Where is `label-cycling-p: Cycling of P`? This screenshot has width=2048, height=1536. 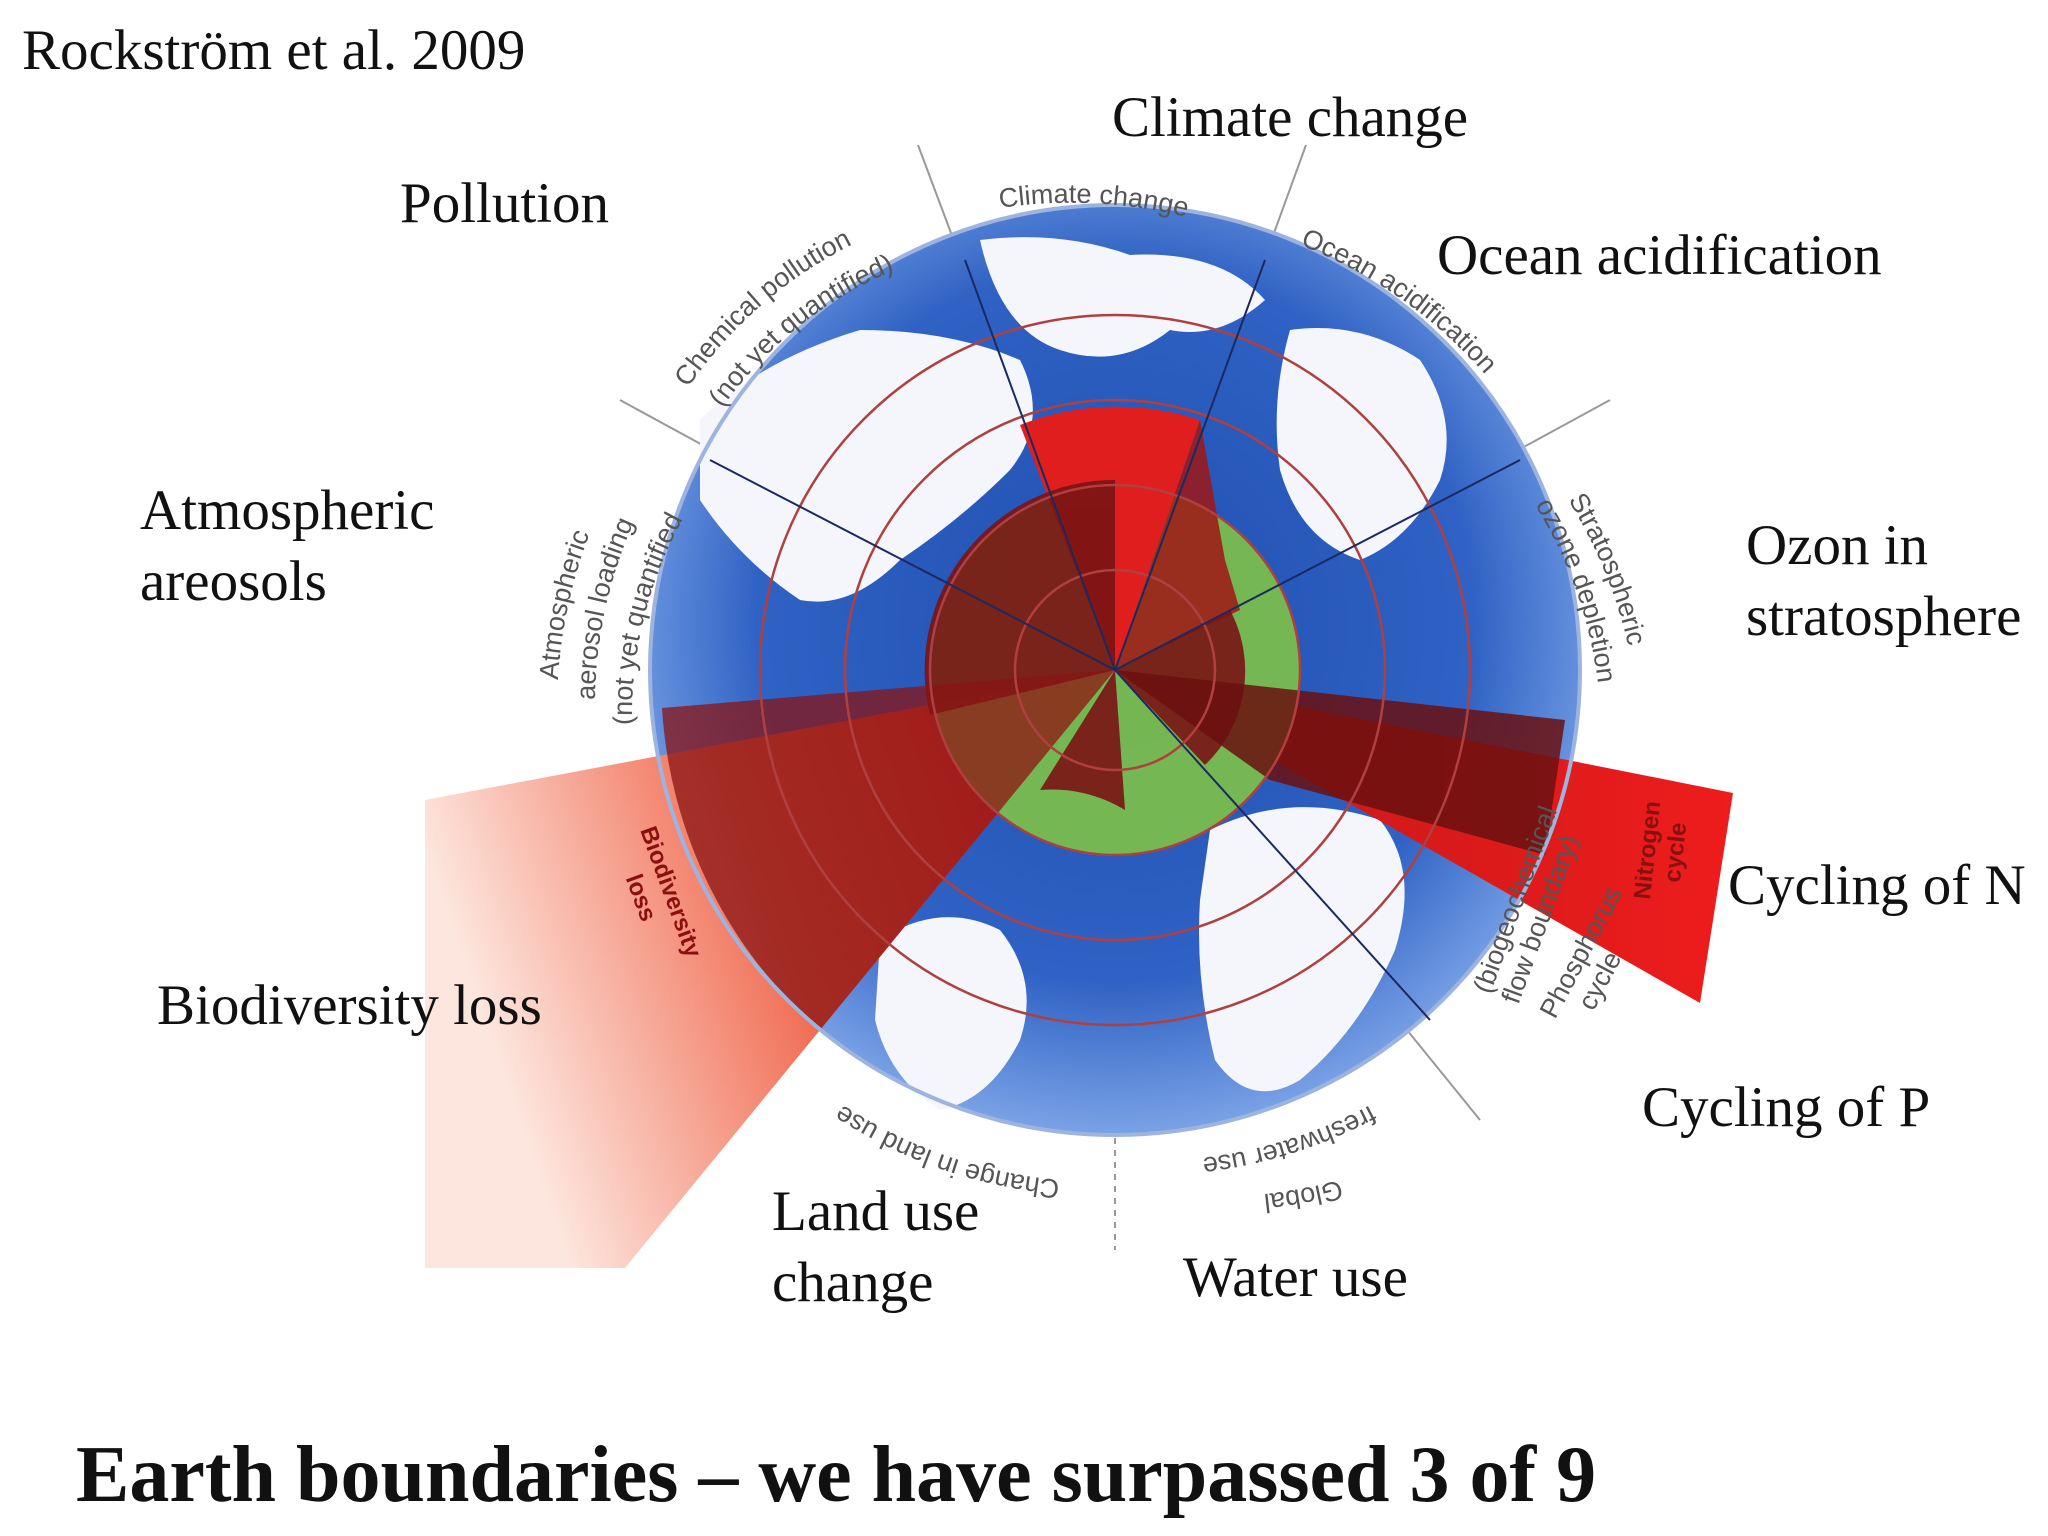
label-cycling-p: Cycling of P is located at coordinates (1786, 1107).